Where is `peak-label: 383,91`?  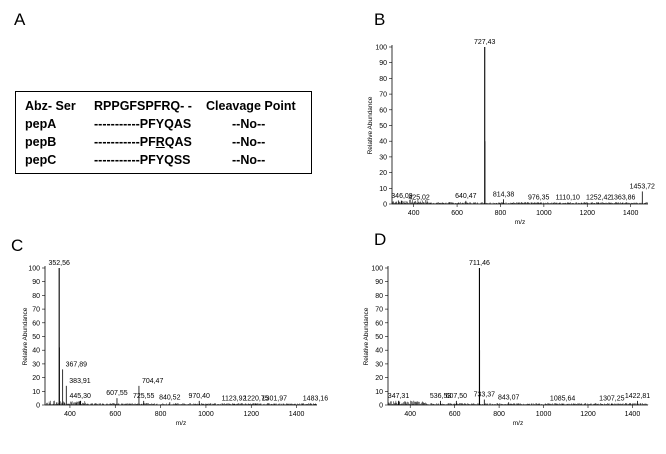 peak-label: 383,91 is located at coordinates (80, 381).